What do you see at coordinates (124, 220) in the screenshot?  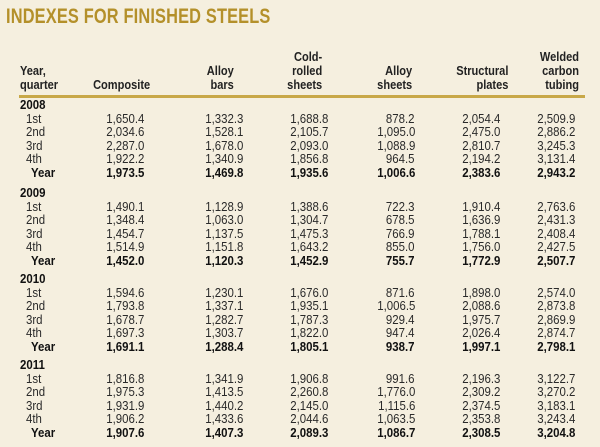 I see `cell-composite: 1,348.4` at bounding box center [124, 220].